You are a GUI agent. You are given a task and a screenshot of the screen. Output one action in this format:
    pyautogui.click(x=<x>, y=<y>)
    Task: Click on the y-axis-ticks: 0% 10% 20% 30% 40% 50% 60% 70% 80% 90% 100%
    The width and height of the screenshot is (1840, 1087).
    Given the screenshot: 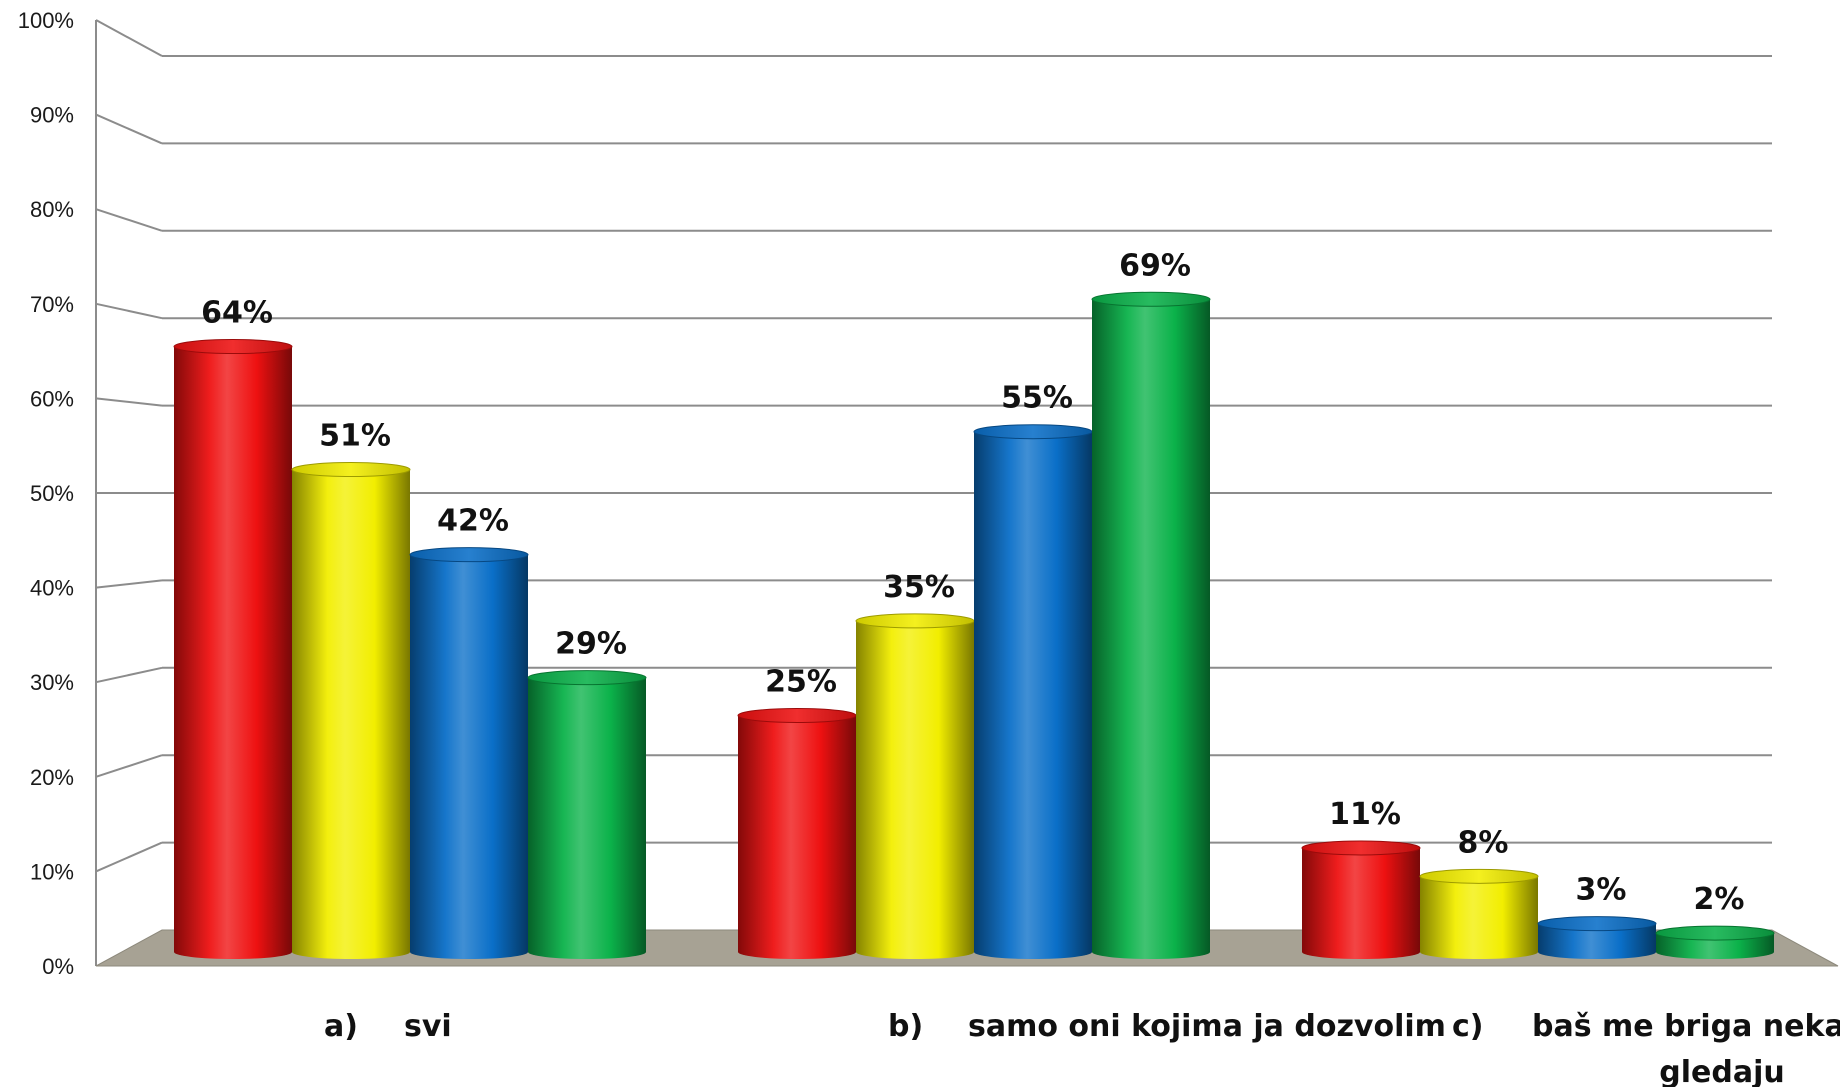 What is the action you would take?
    pyautogui.click(x=46, y=493)
    